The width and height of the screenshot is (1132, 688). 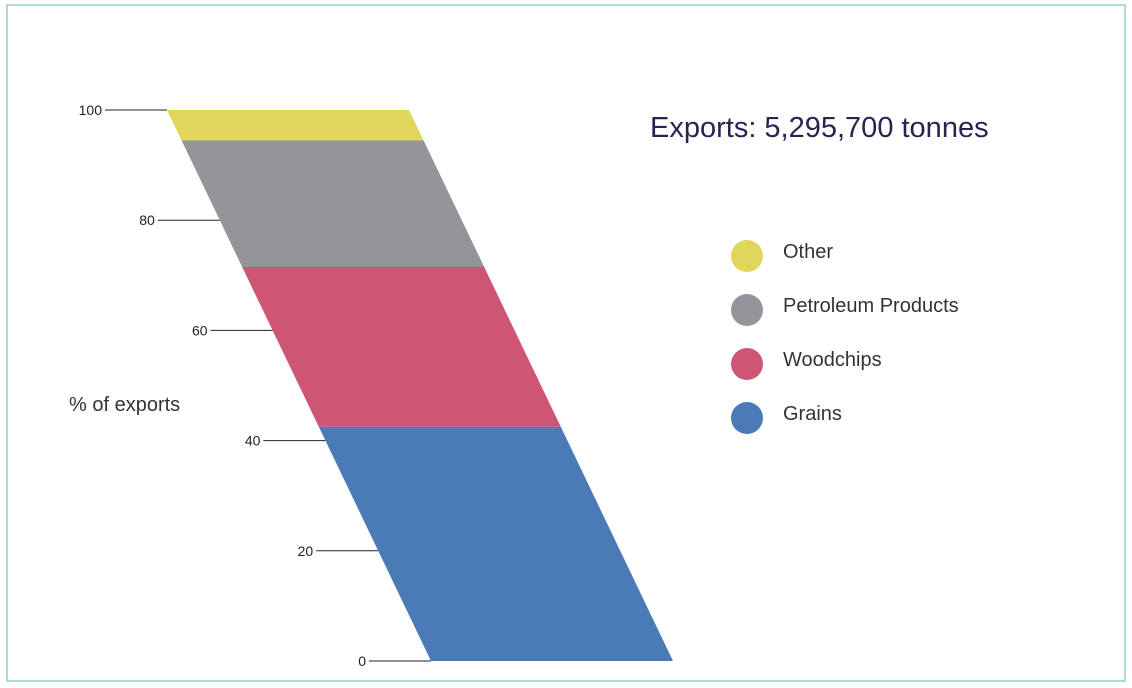 What do you see at coordinates (124, 405) in the screenshot?
I see `y-axis-title: % of exports` at bounding box center [124, 405].